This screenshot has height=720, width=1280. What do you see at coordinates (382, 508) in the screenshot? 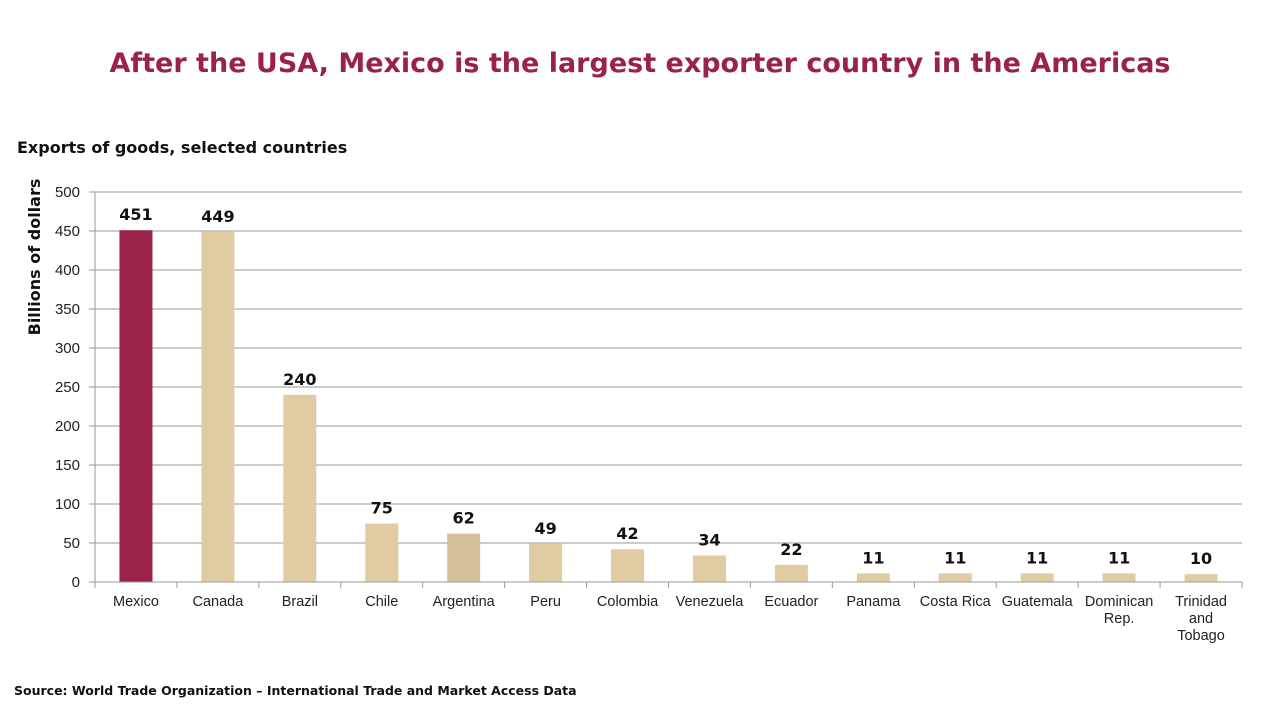
I see `data-label: 75` at bounding box center [382, 508].